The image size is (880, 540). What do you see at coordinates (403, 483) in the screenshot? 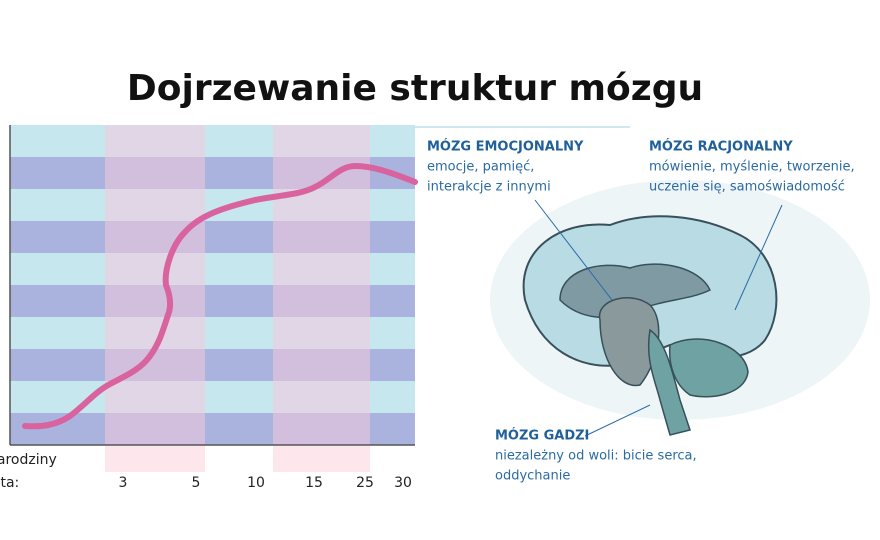
I see `x-tick-label: 30` at bounding box center [403, 483].